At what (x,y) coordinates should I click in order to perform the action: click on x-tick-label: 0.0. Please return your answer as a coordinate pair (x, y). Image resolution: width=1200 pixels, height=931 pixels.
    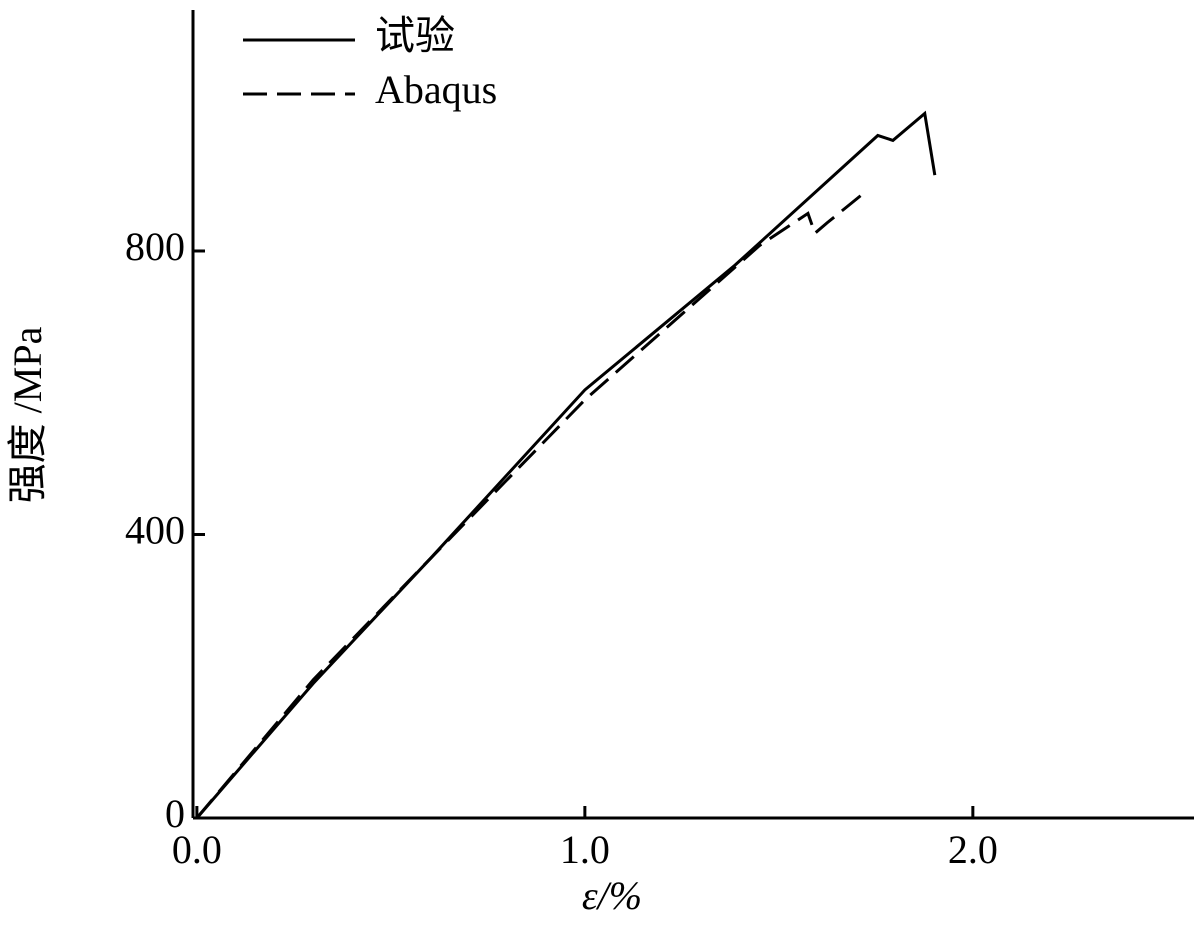
    Looking at the image, I should click on (197, 849).